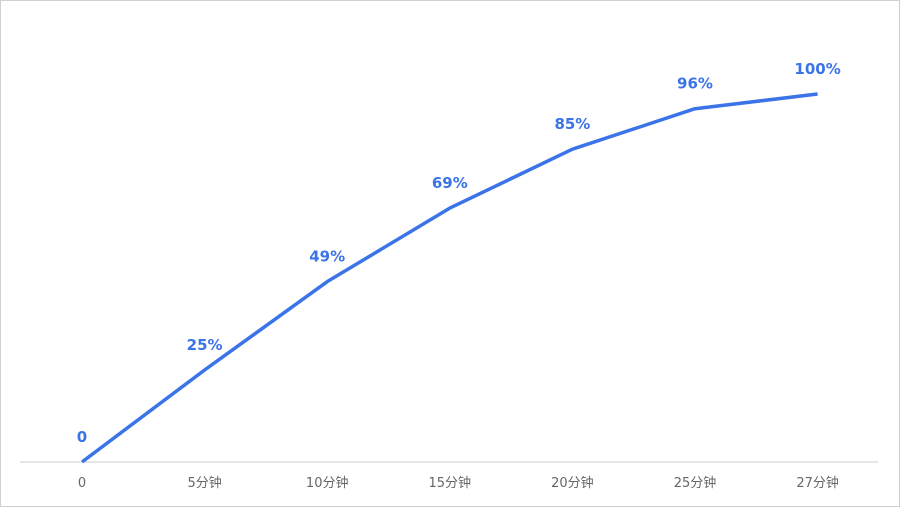 The image size is (900, 518). I want to click on data-label: 69%, so click(450, 183).